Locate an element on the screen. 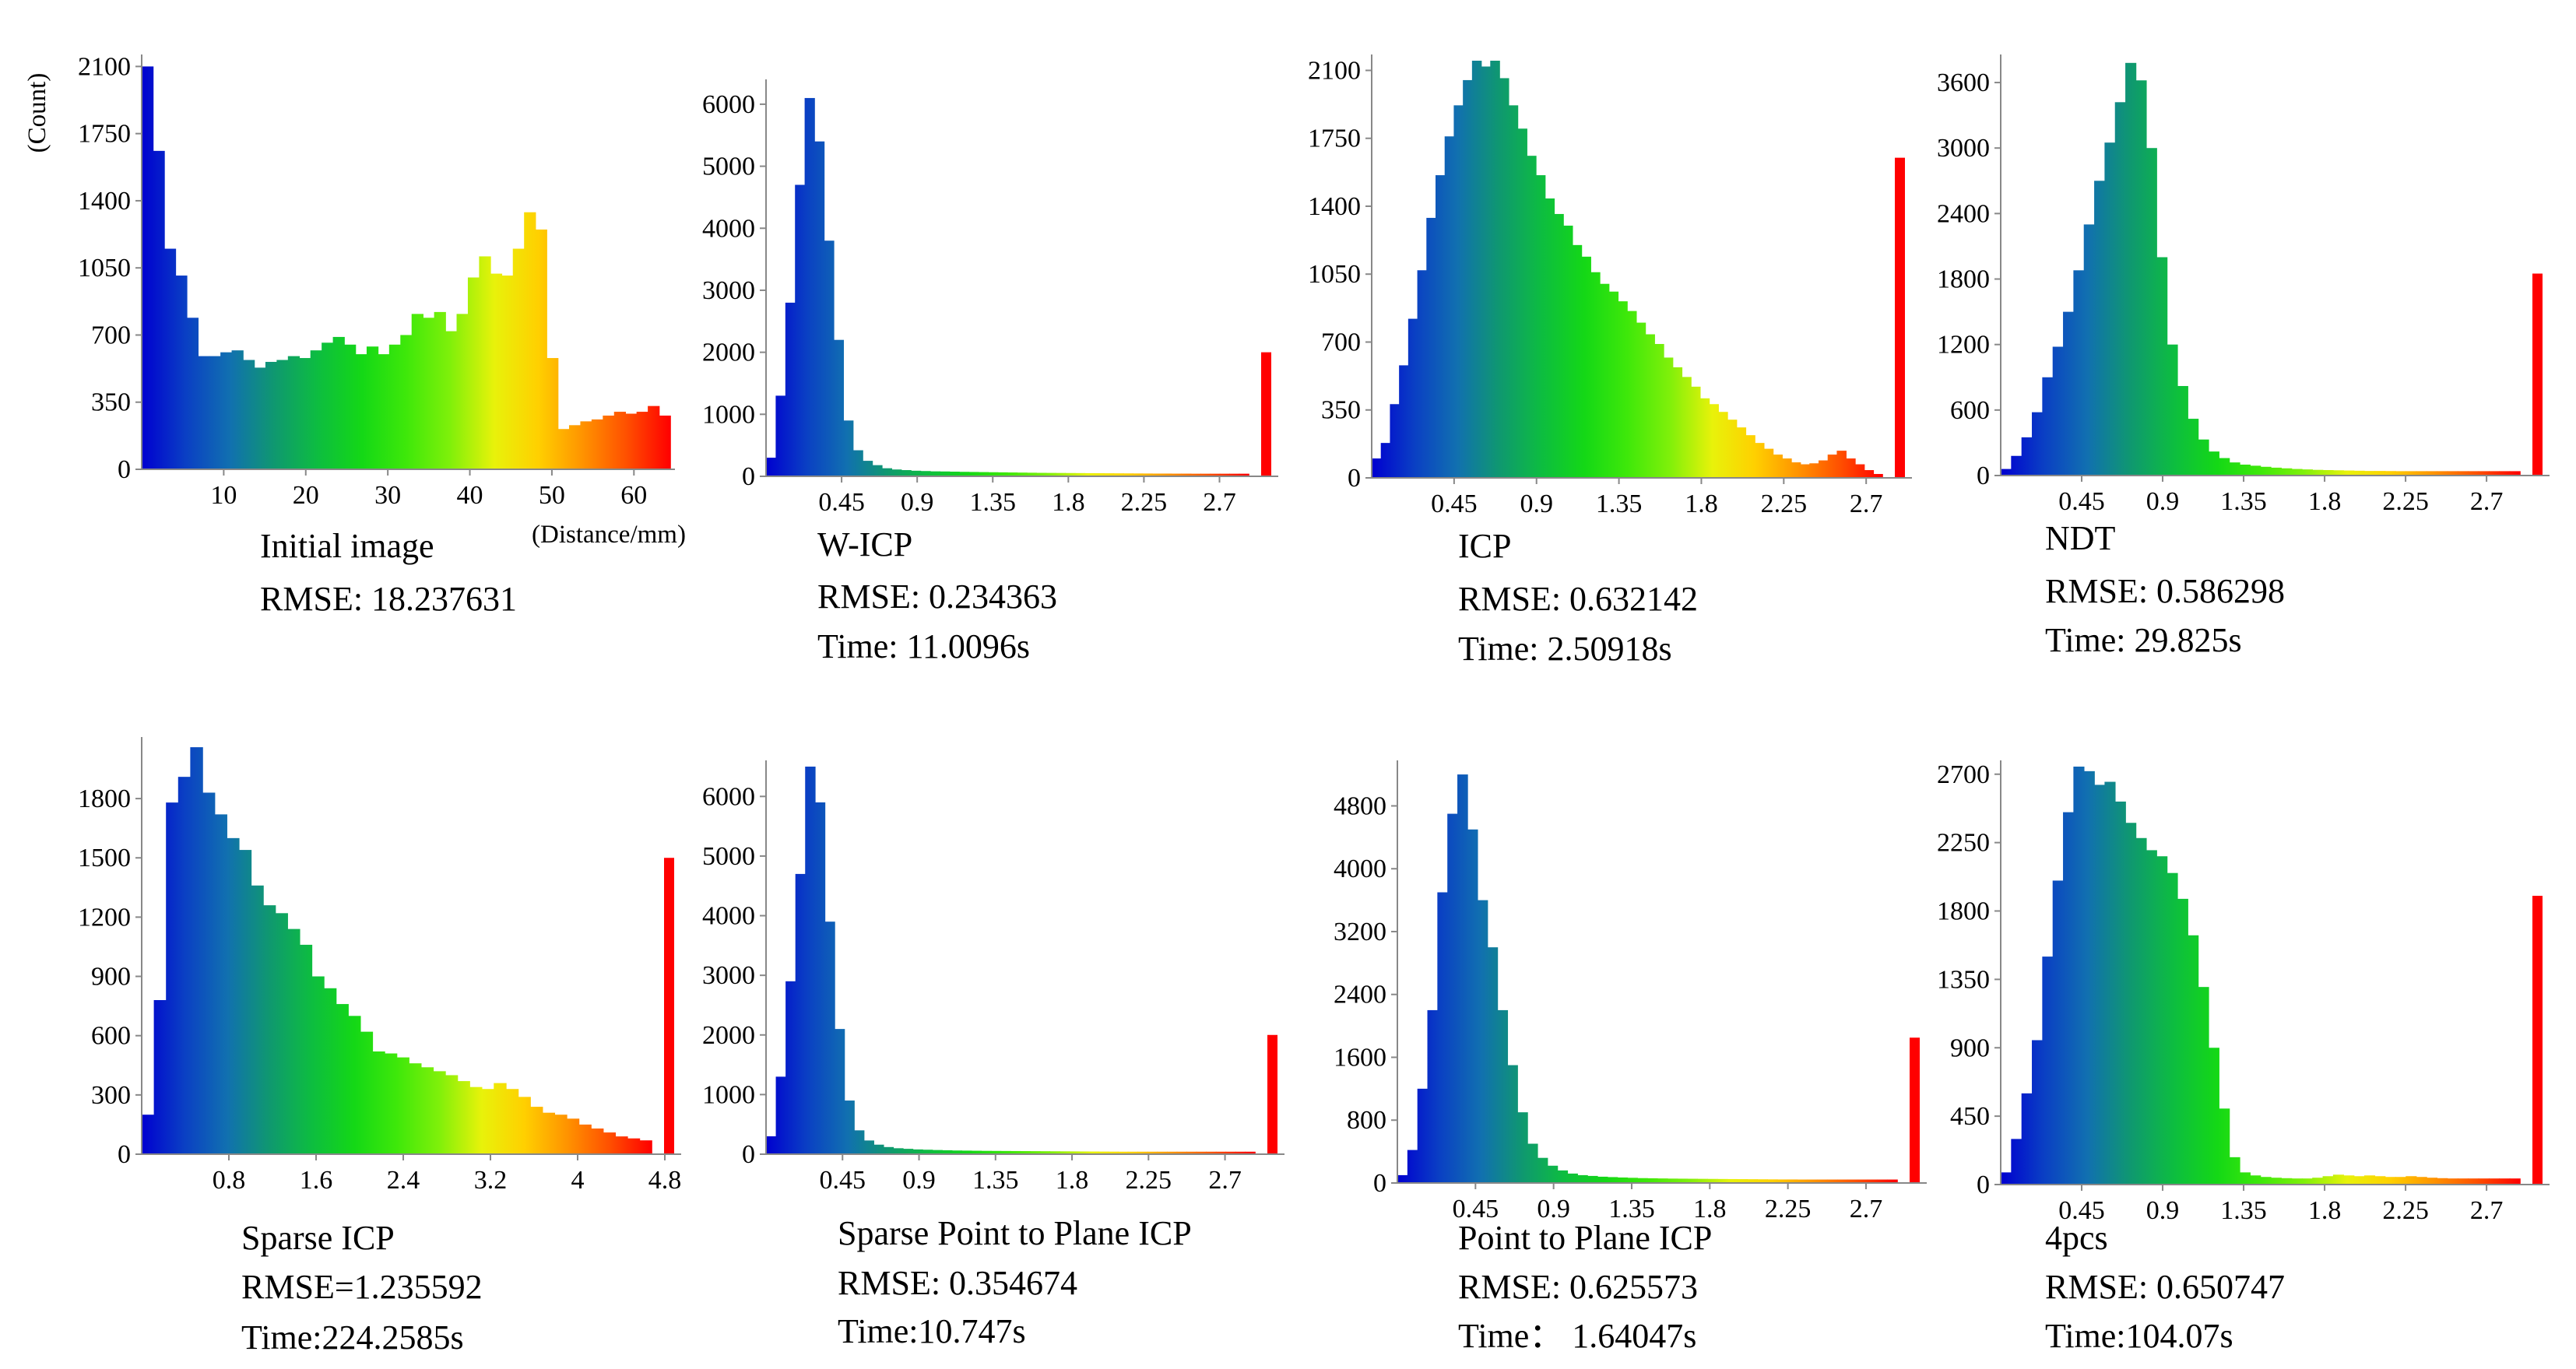  x-tick-label: 2.7 is located at coordinates (2487, 1210).